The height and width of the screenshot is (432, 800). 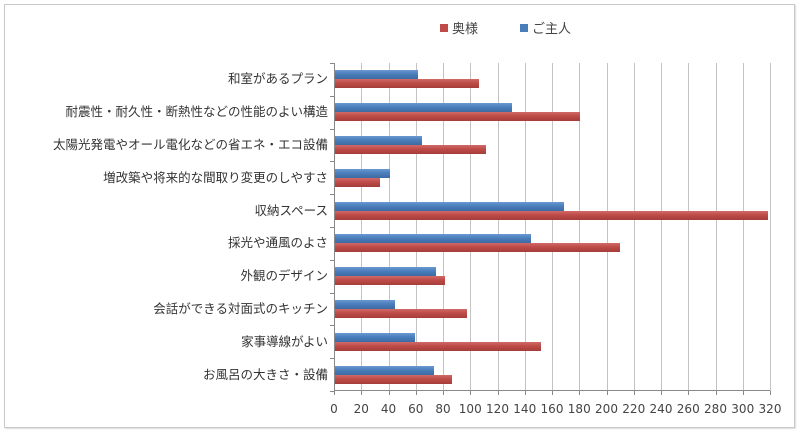 I want to click on x-tick-label: 220, so click(x=634, y=409).